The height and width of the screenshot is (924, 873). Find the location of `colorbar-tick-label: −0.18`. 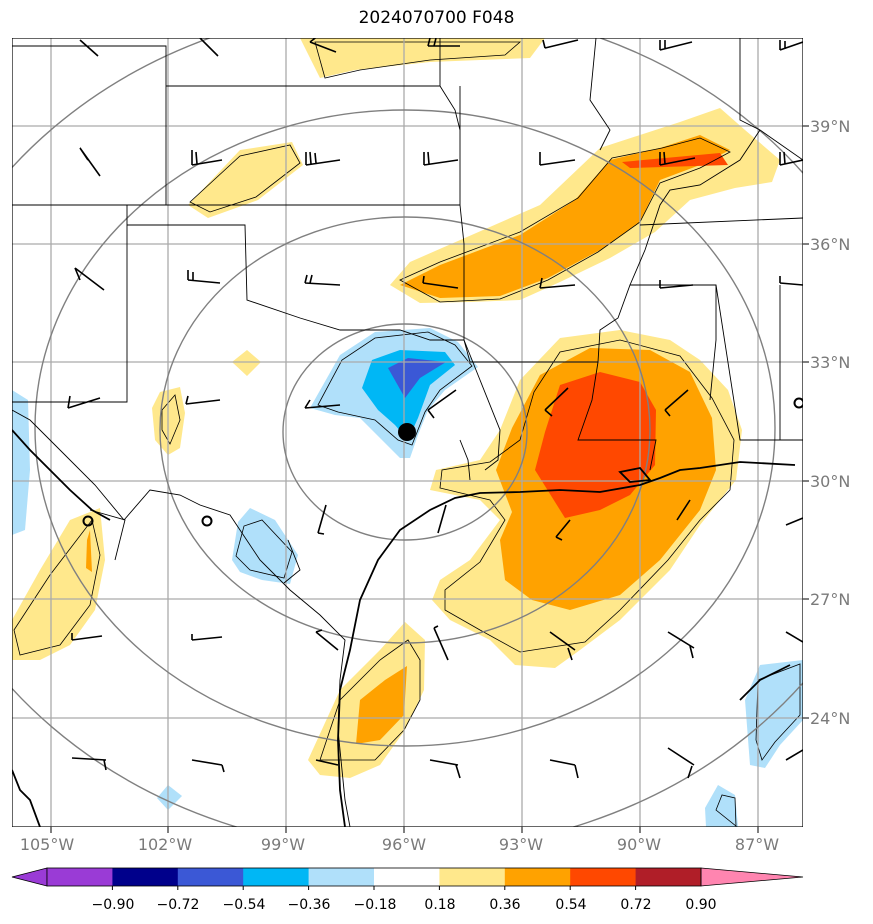

colorbar-tick-label: −0.18 is located at coordinates (375, 905).